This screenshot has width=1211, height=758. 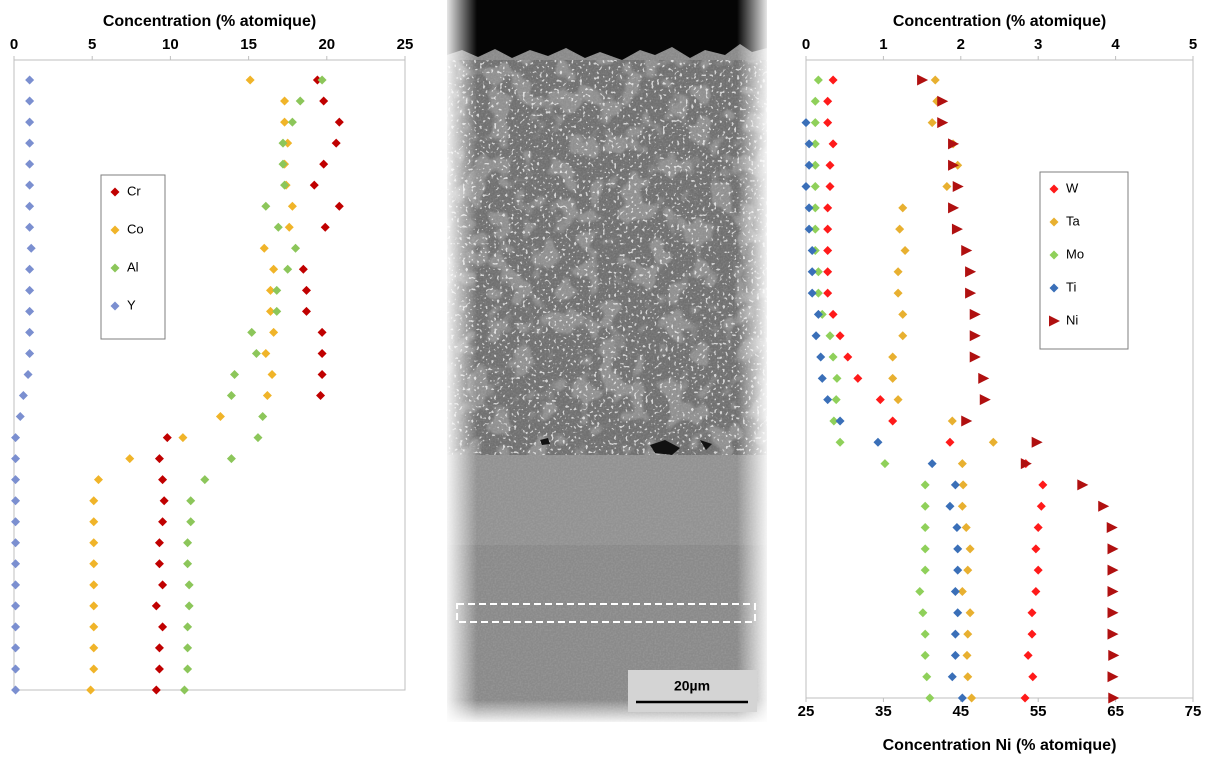 I want to click on x2-tick-label: 35, so click(x=883, y=711).